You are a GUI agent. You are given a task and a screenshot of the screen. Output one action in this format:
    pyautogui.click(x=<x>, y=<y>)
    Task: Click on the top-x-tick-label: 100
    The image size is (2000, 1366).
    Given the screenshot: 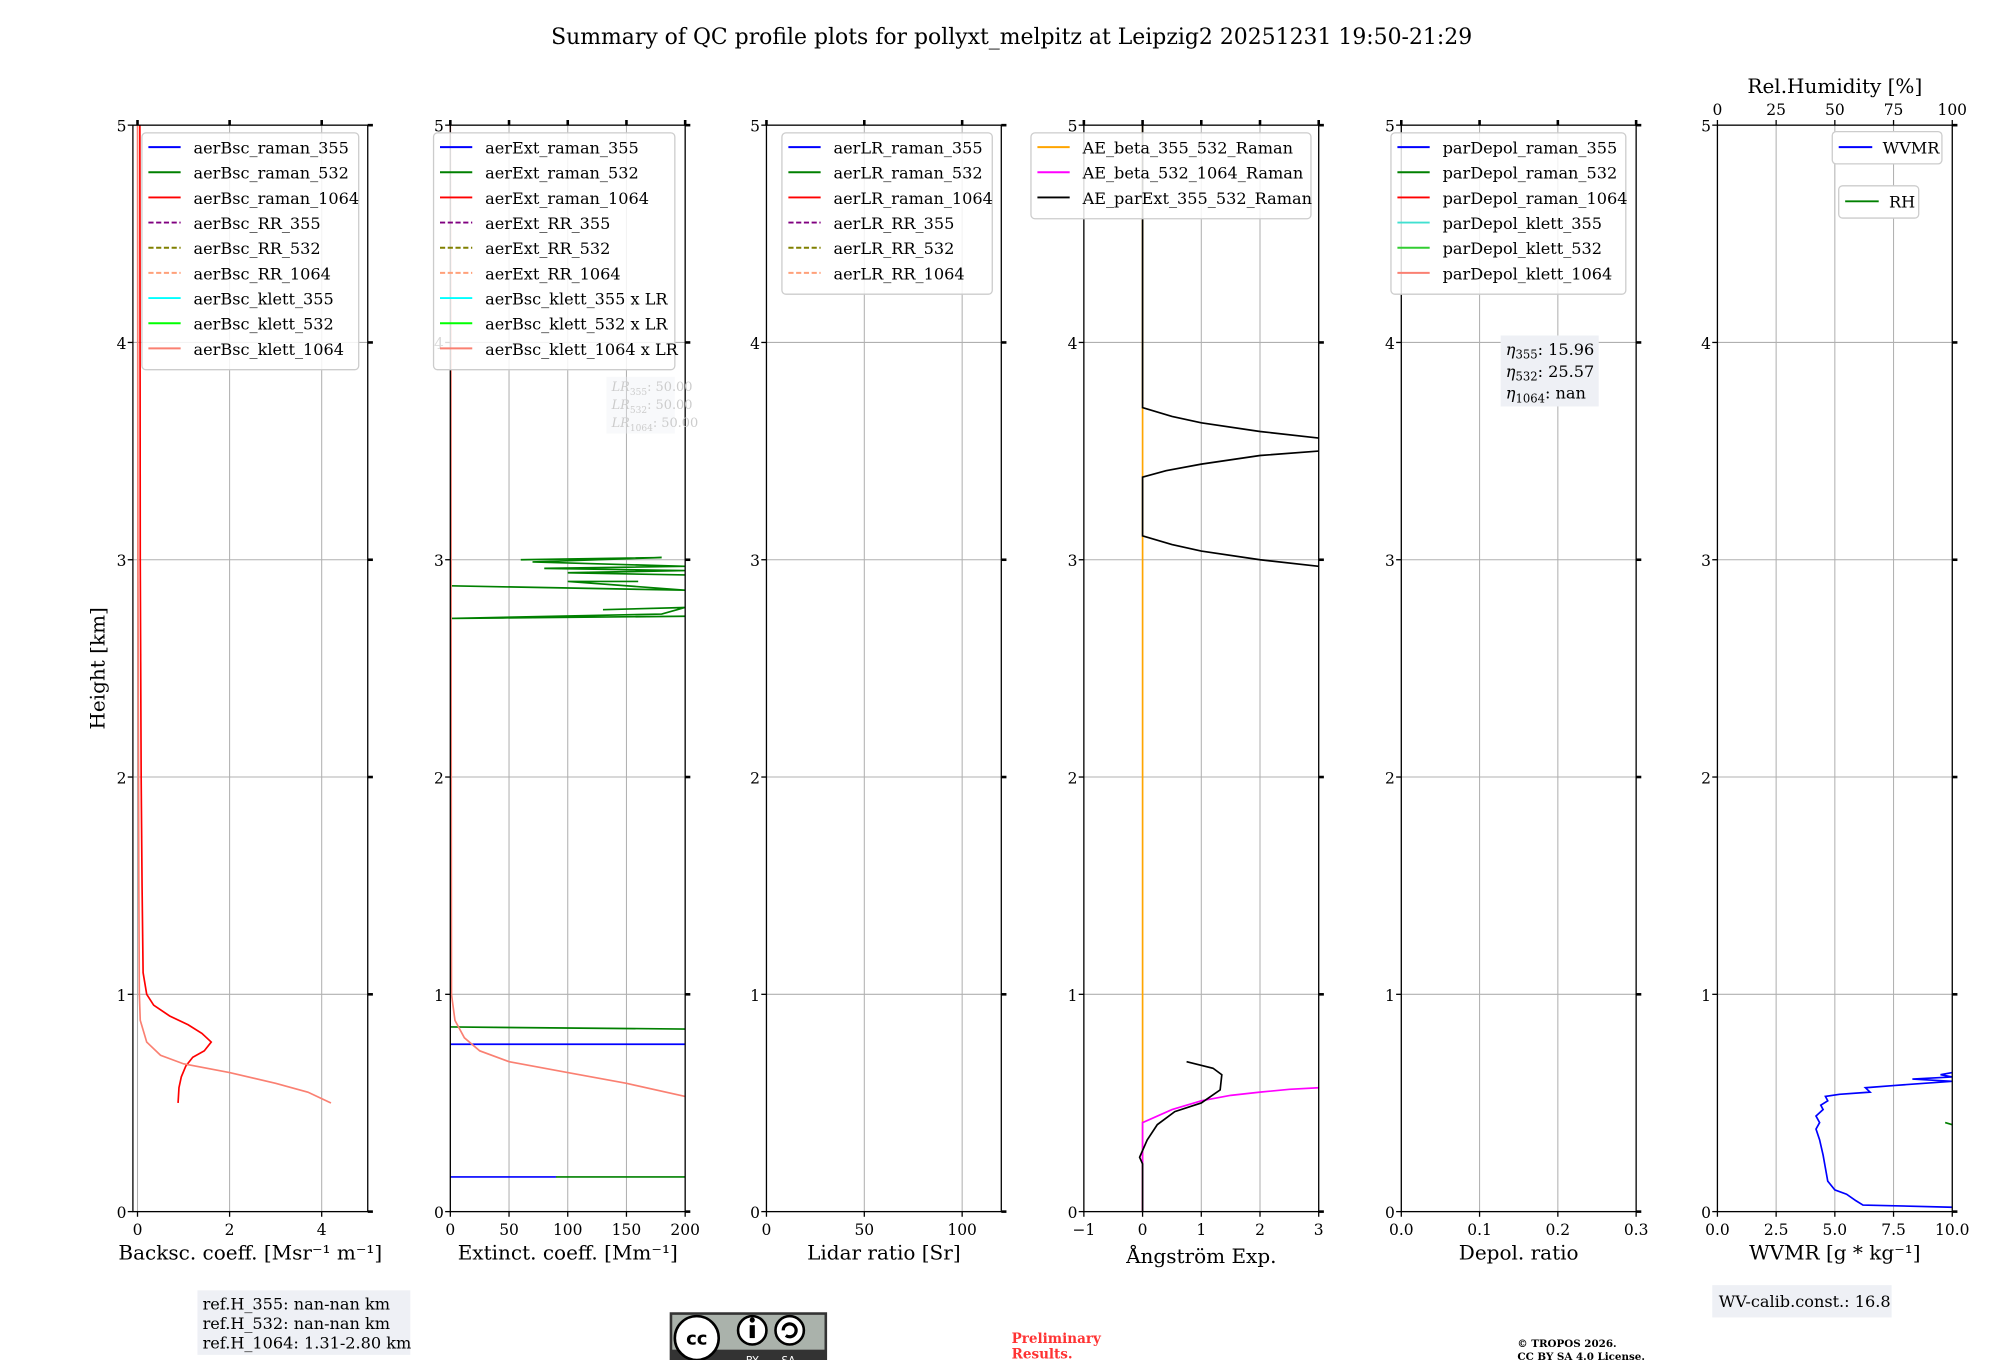 What is the action you would take?
    pyautogui.click(x=1952, y=110)
    